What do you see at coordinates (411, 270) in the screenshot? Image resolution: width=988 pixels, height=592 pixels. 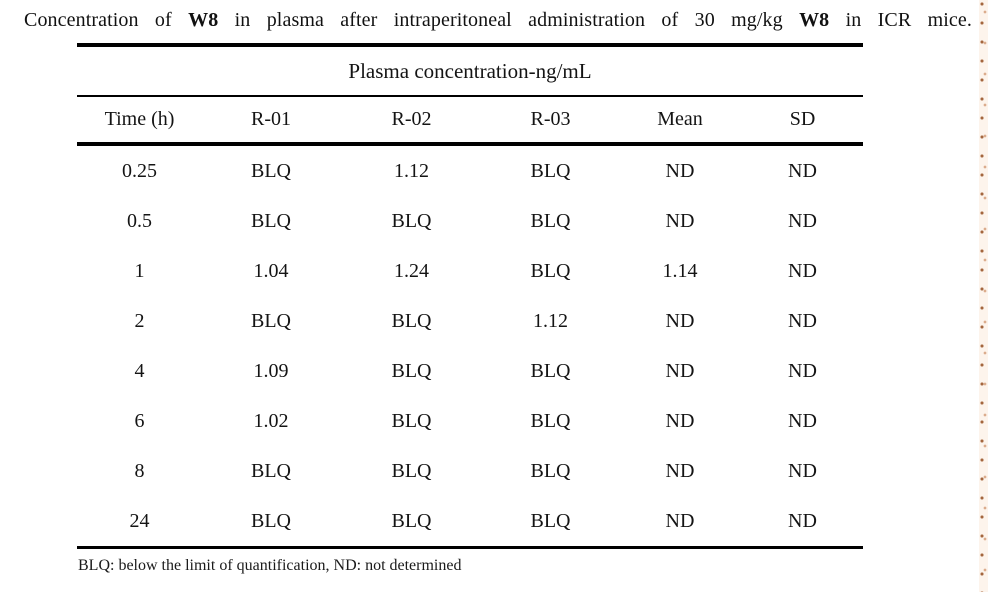 I see `cell-value: 1.24` at bounding box center [411, 270].